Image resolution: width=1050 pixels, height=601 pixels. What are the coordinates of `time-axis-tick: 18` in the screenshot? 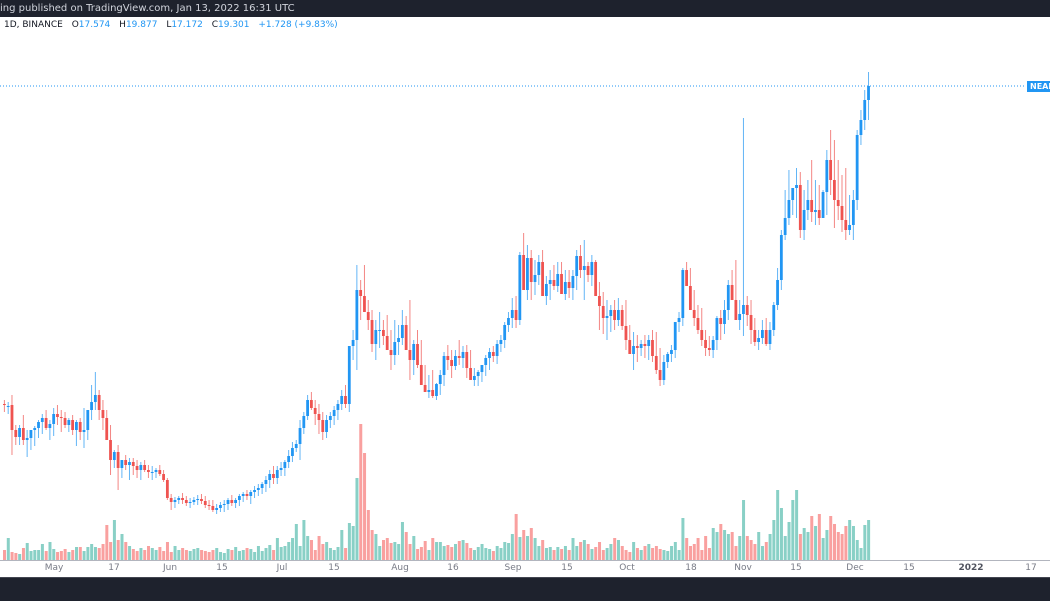 It's located at (691, 568).